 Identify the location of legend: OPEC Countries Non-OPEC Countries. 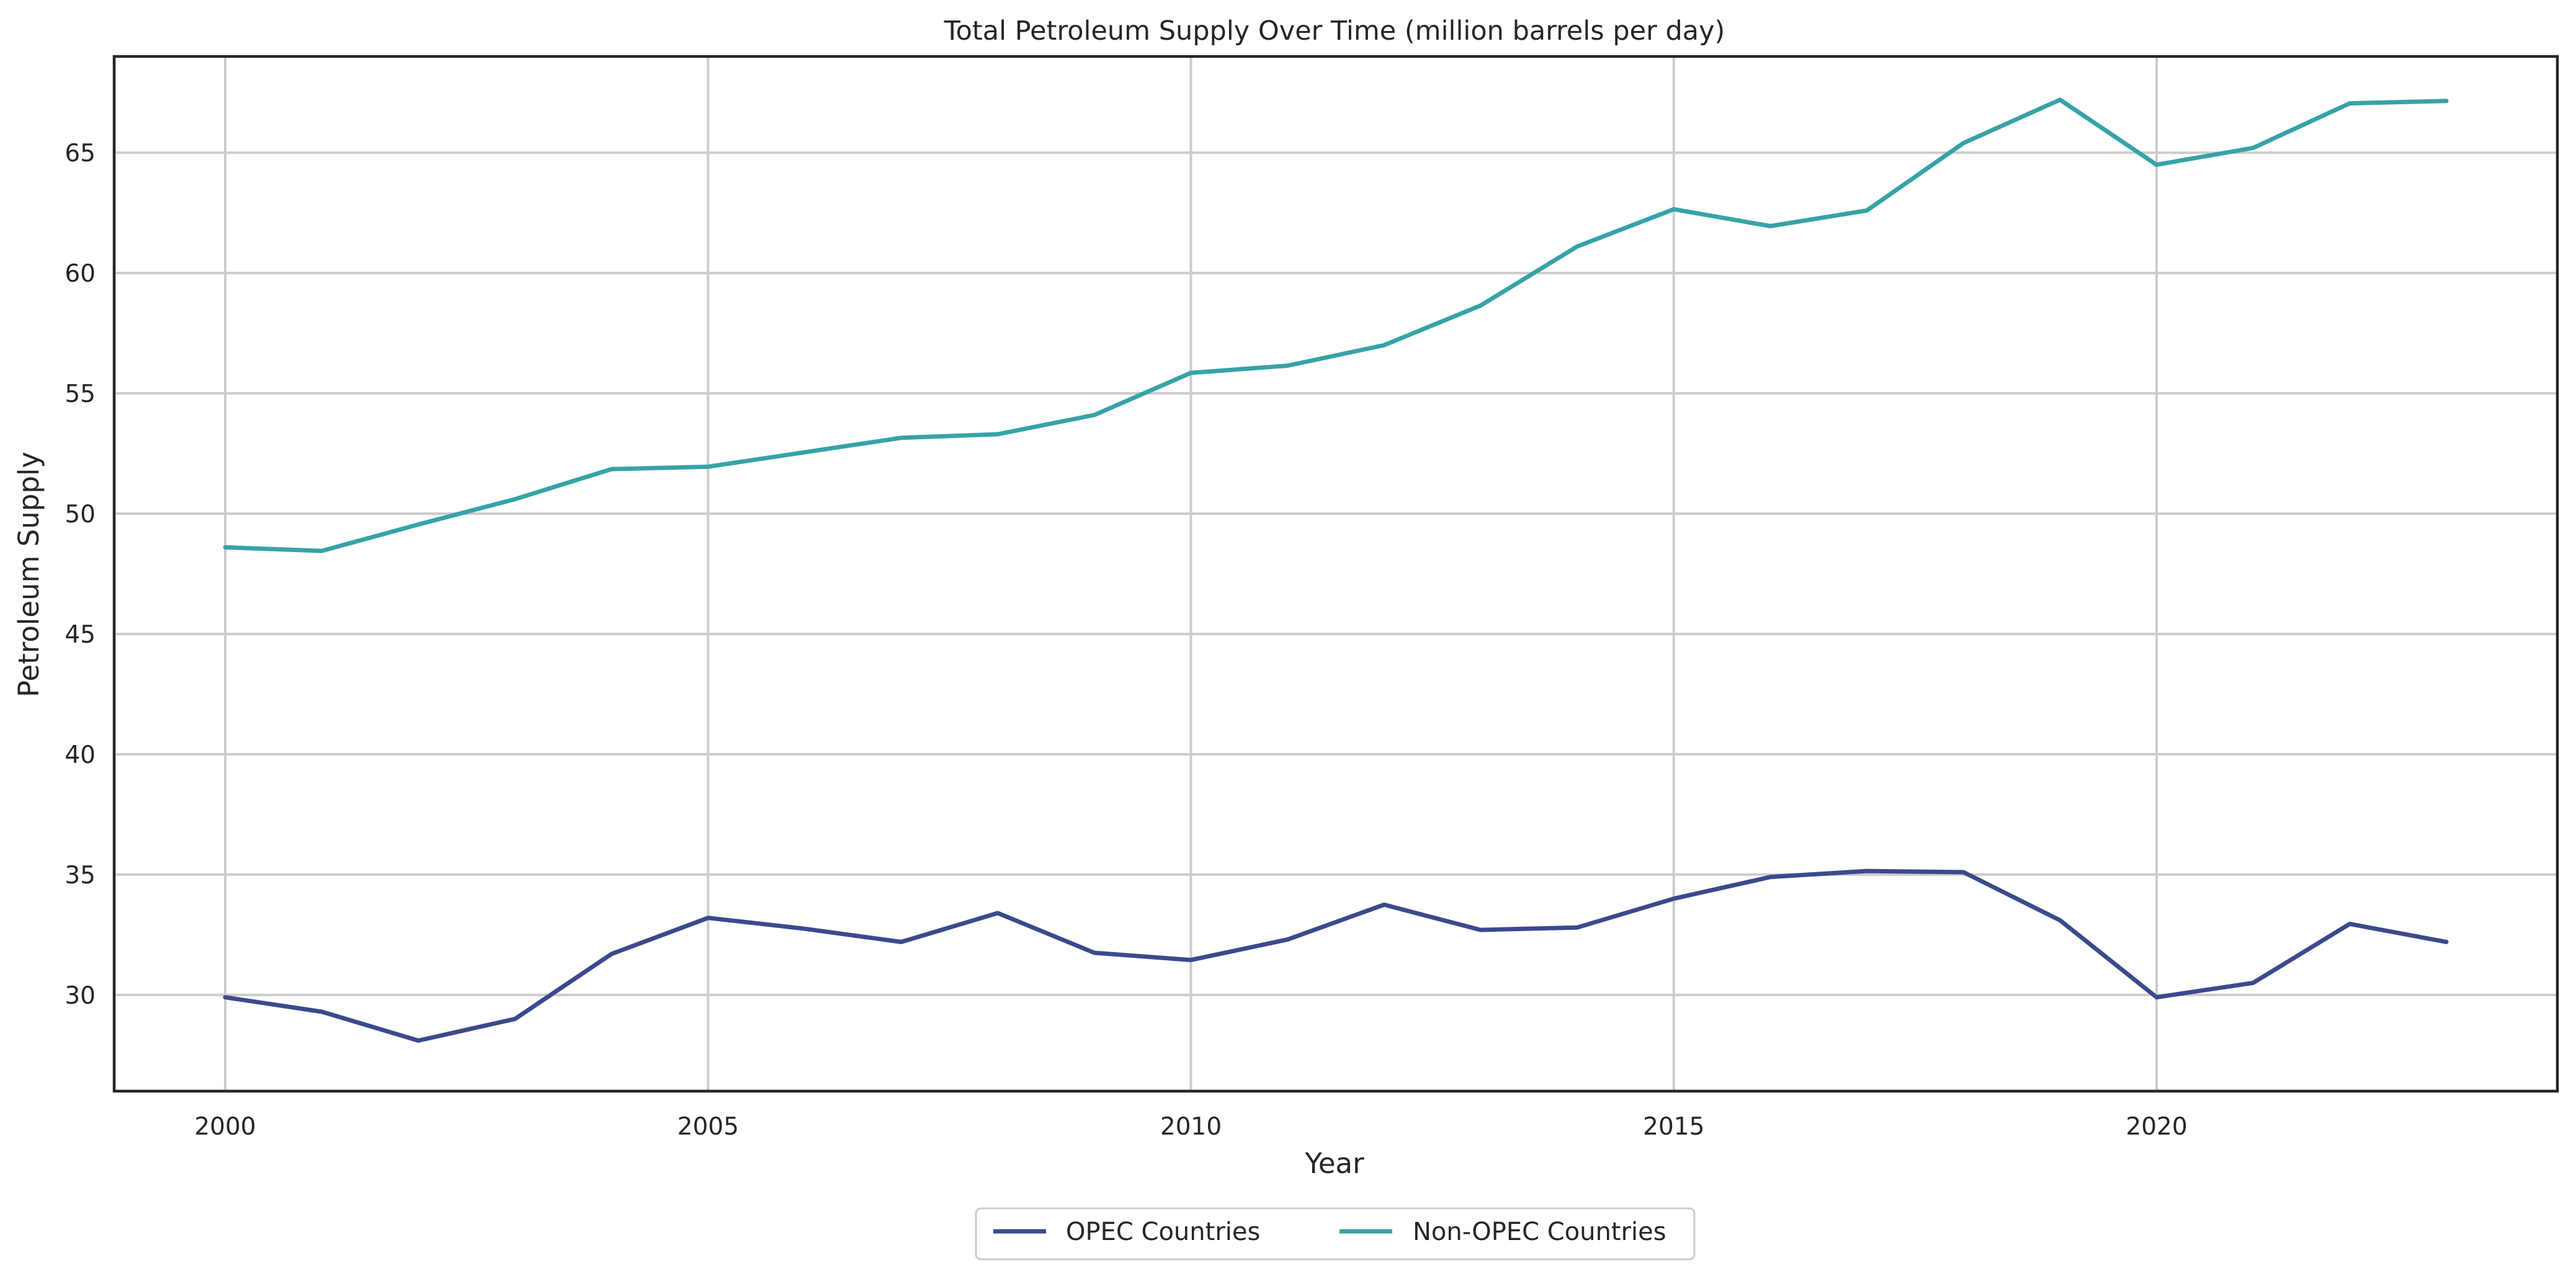
(1335, 1233).